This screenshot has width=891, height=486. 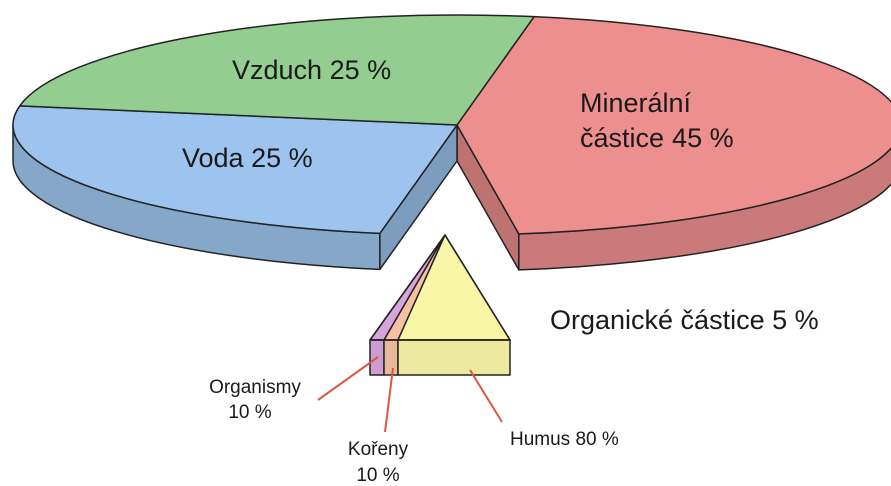 What do you see at coordinates (795, 320) in the screenshot?
I see `value-label: 5 %` at bounding box center [795, 320].